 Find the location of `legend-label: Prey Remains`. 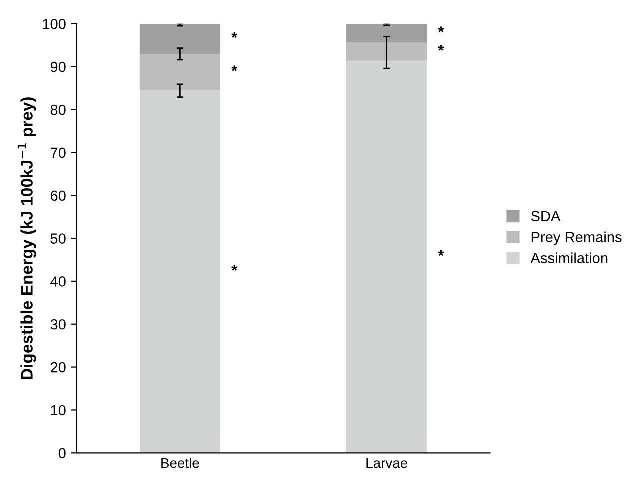

legend-label: Prey Remains is located at coordinates (577, 239).